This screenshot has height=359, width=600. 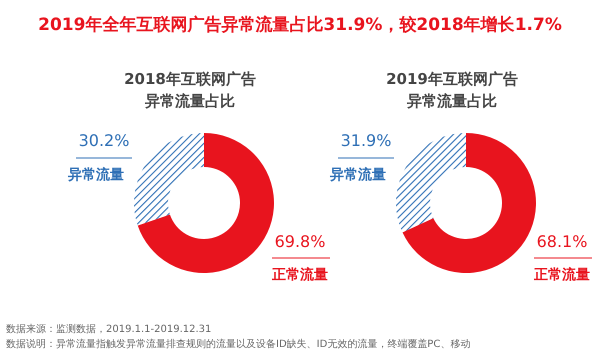 I want to click on data-label: 69.8%, so click(x=300, y=241).